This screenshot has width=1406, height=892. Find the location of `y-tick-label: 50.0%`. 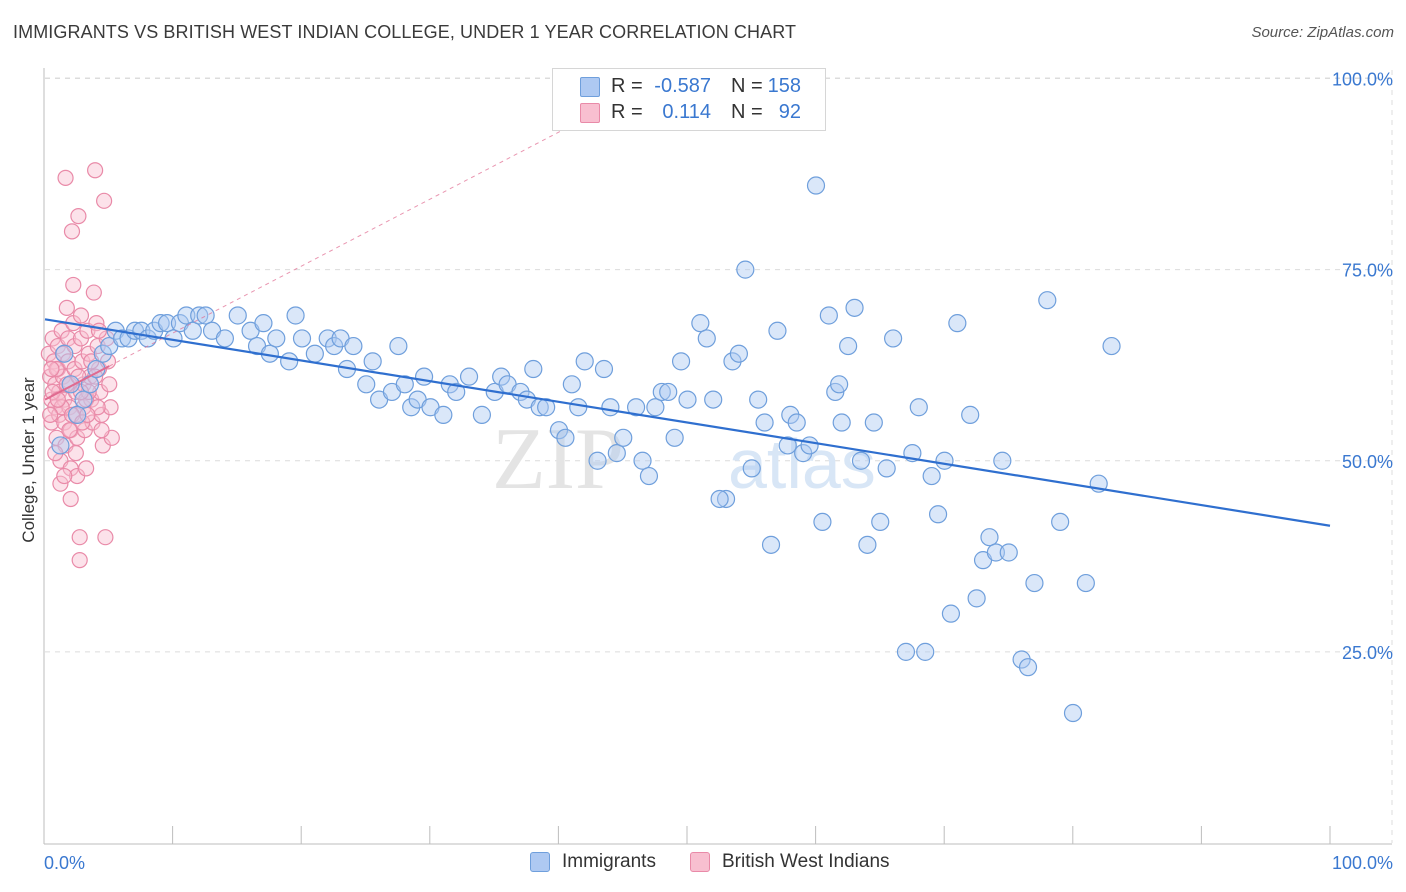

y-tick-label: 50.0% is located at coordinates (1367, 462).